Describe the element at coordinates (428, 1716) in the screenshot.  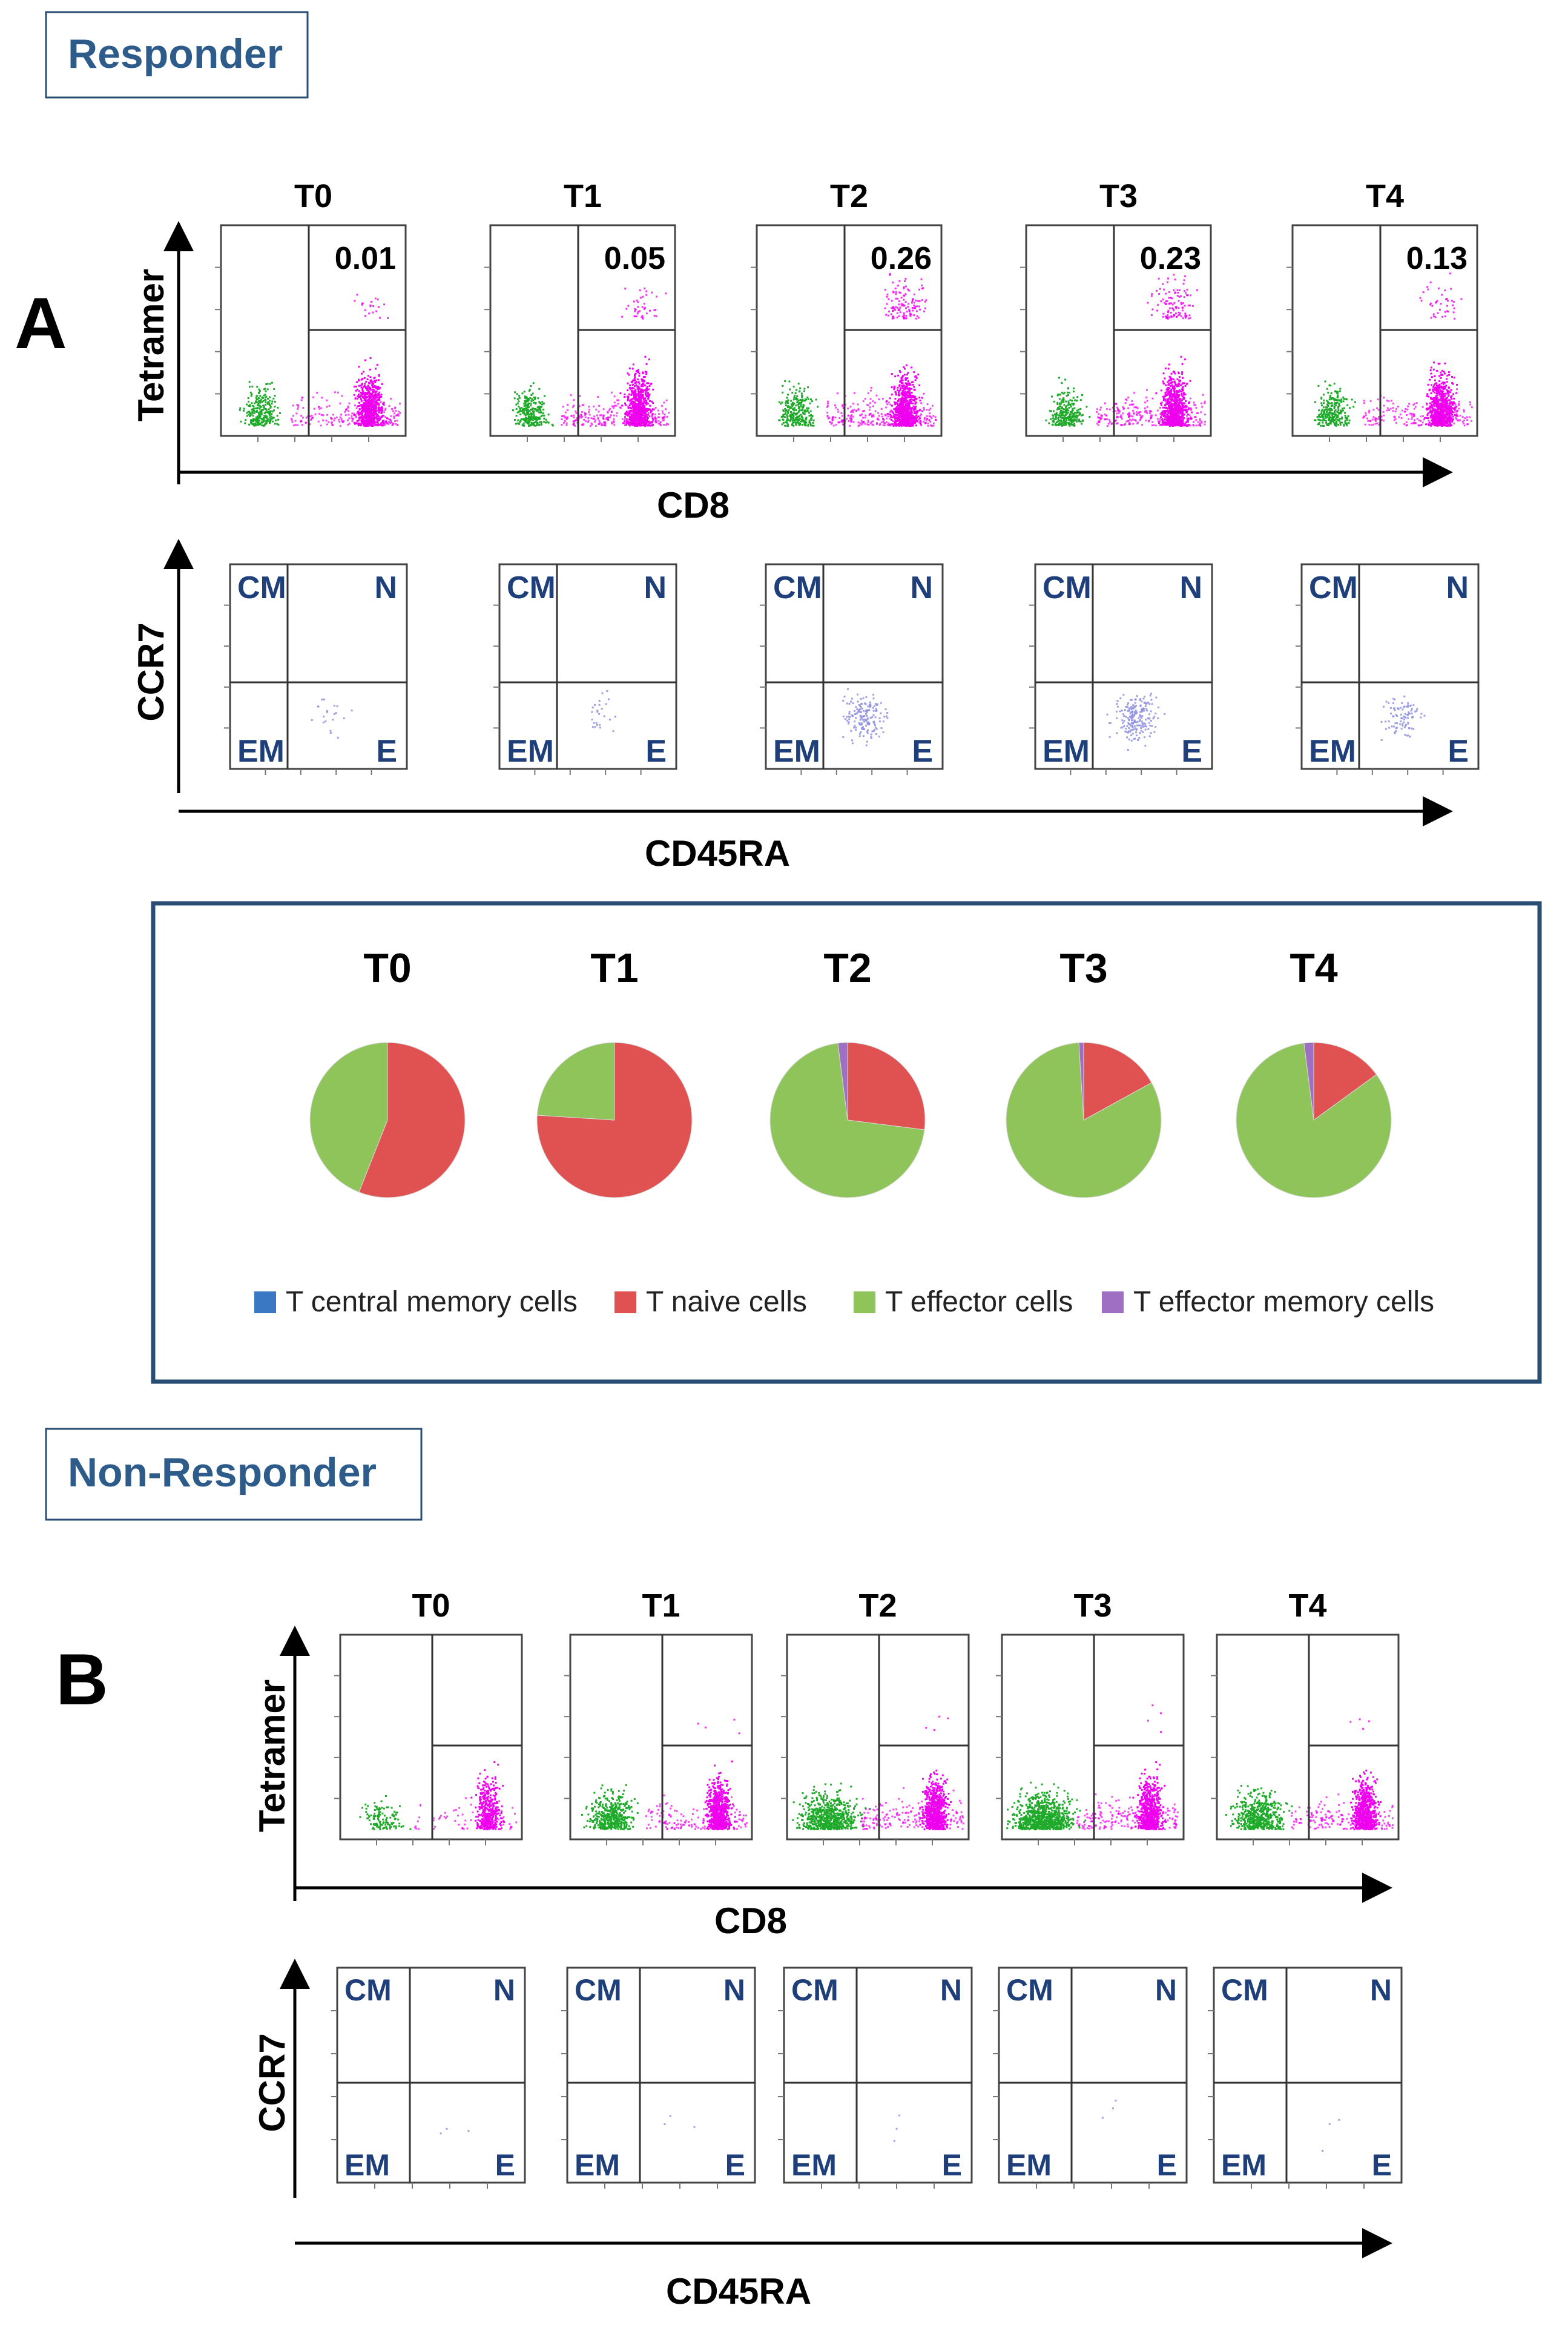
I see `tetramer-dot-plot: T0` at that location.